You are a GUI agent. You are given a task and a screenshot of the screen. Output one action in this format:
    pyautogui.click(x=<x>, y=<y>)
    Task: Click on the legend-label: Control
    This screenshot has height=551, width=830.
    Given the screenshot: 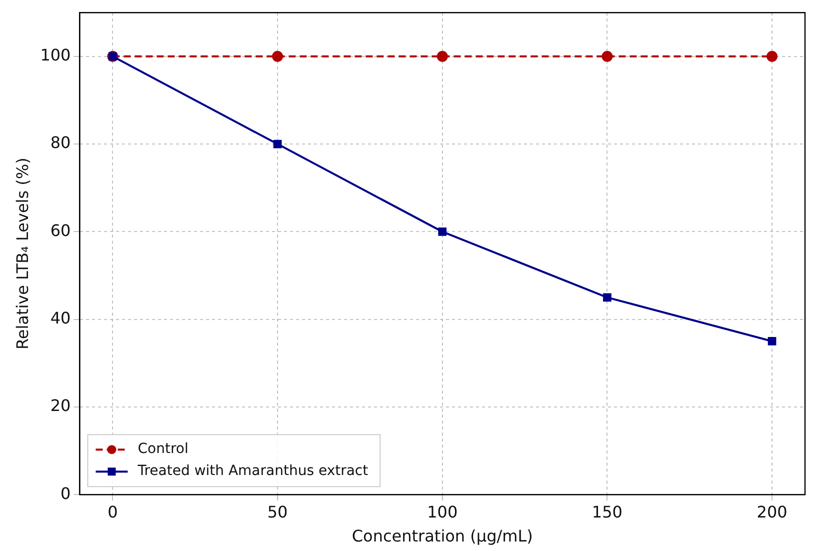 What is the action you would take?
    pyautogui.click(x=163, y=449)
    